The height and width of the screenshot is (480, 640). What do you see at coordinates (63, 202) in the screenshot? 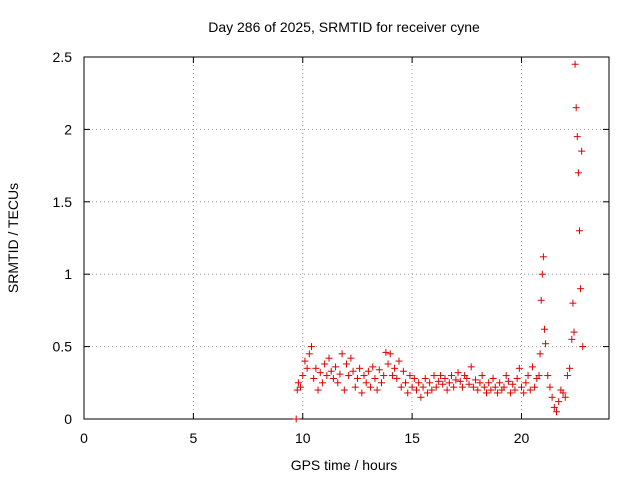
I see `y-tick-label: 1.5` at bounding box center [63, 202].